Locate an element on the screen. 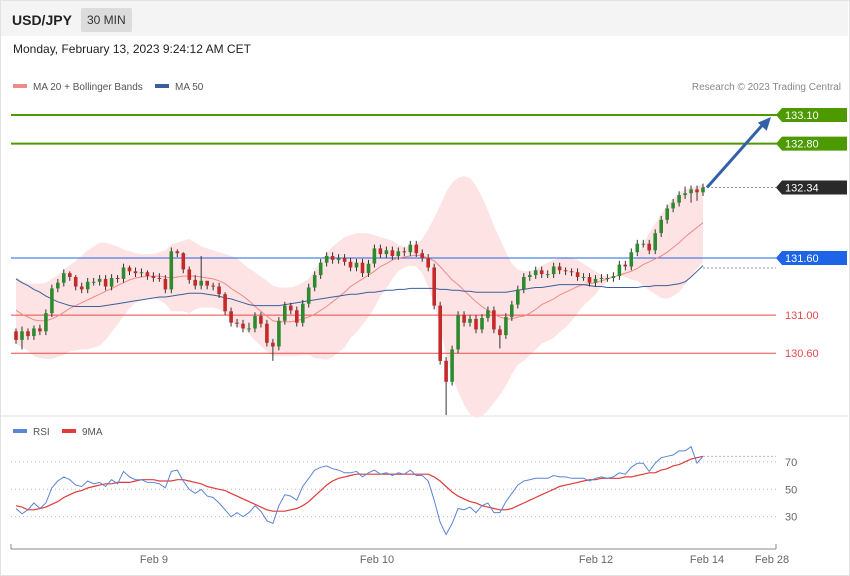 This screenshot has width=850, height=576. ma20-line is located at coordinates (359, 272).